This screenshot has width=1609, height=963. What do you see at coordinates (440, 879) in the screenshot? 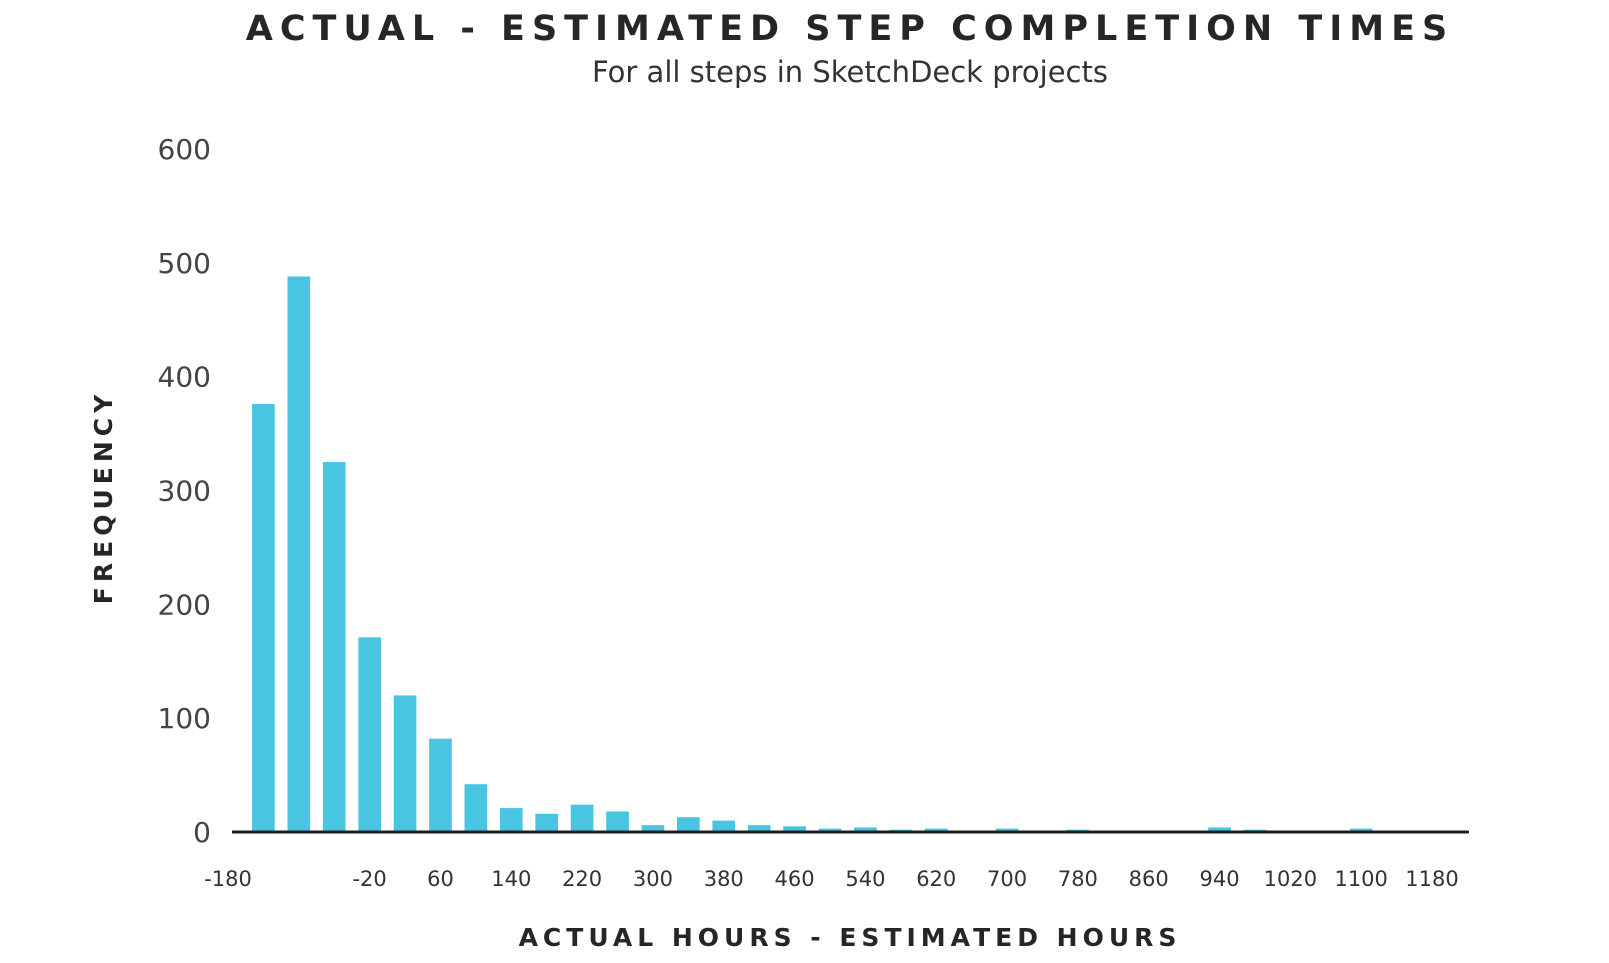
I see `x-tick-label: 60` at bounding box center [440, 879].